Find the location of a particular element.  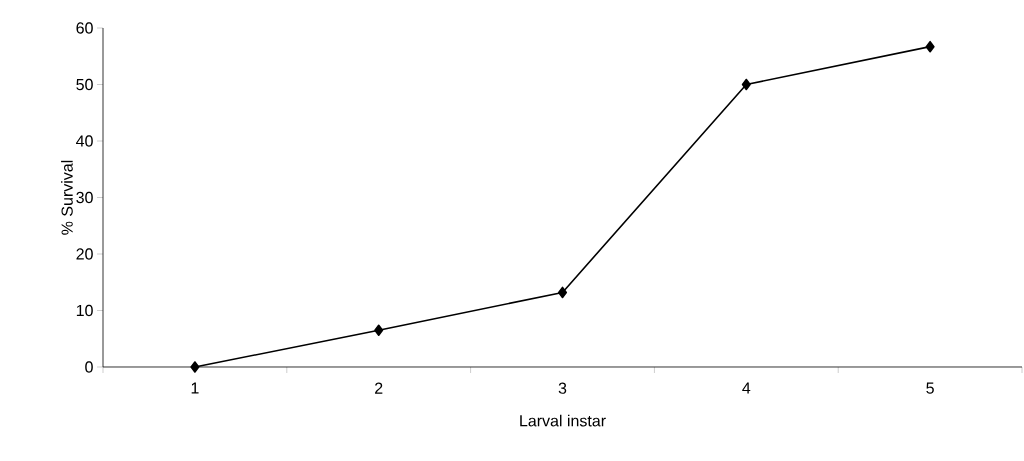

y-tick-label: 20 is located at coordinates (84, 254).